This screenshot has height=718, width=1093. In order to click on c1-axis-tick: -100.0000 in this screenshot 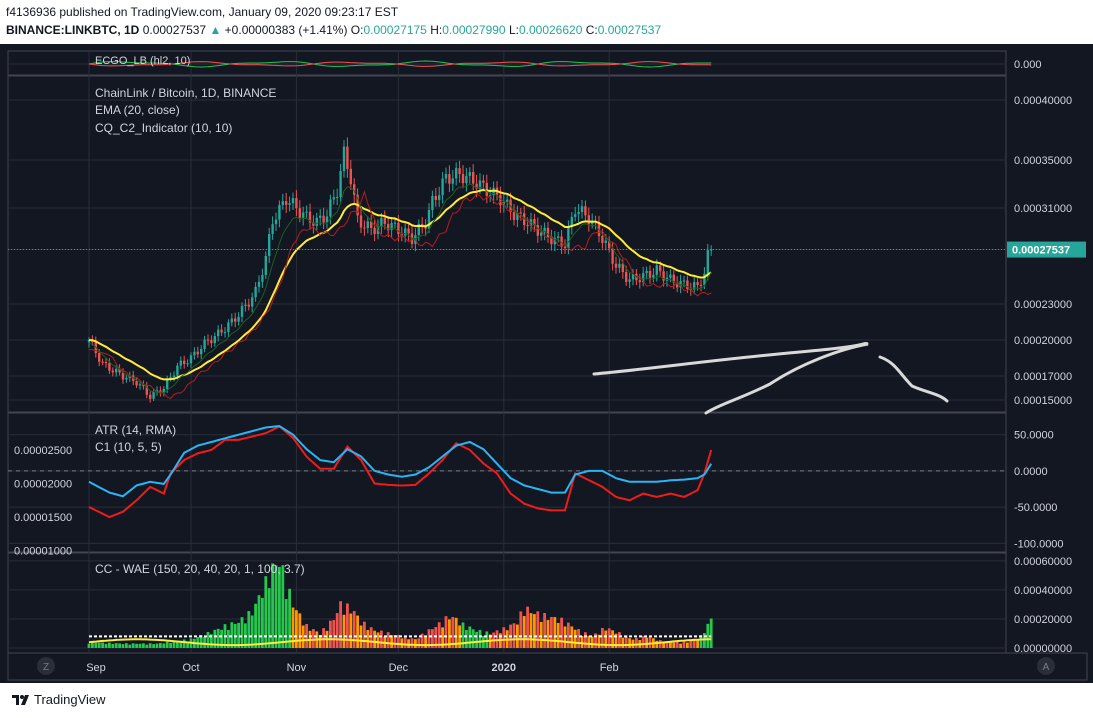, I will do `click(1039, 544)`.